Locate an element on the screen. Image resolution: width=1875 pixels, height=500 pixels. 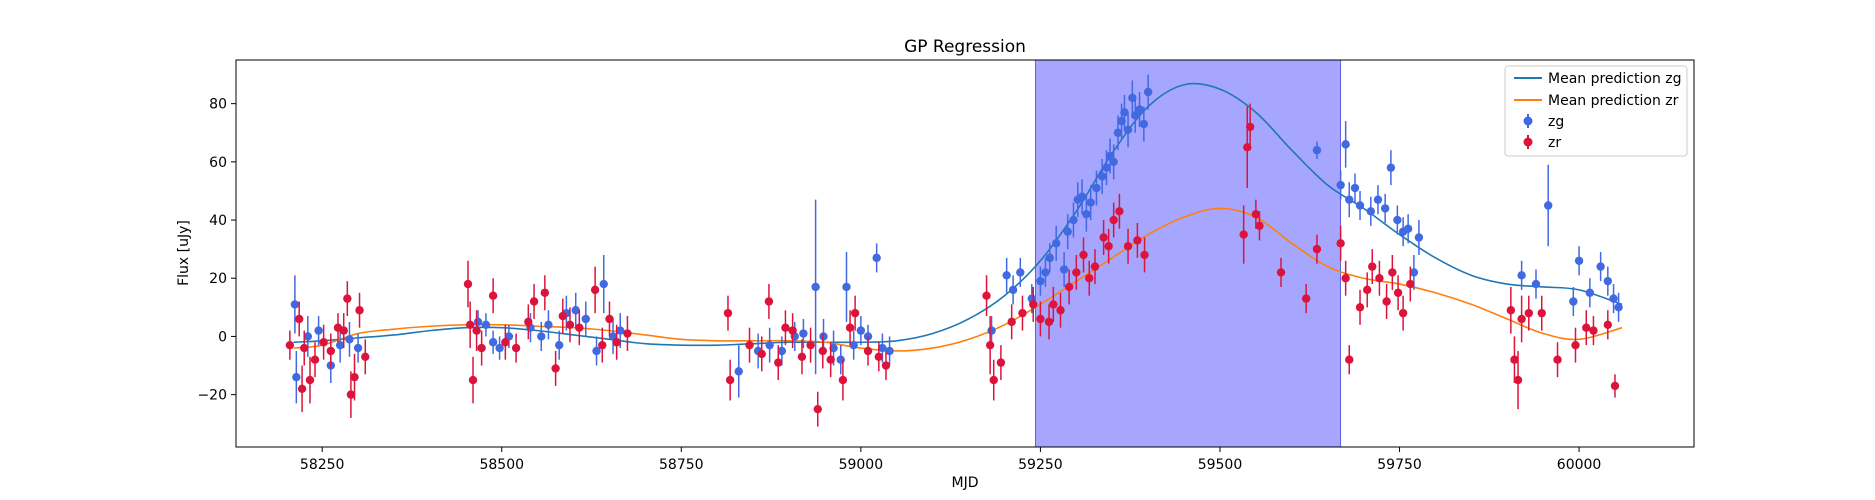
x-tick-label: 59500 is located at coordinates (1220, 465).